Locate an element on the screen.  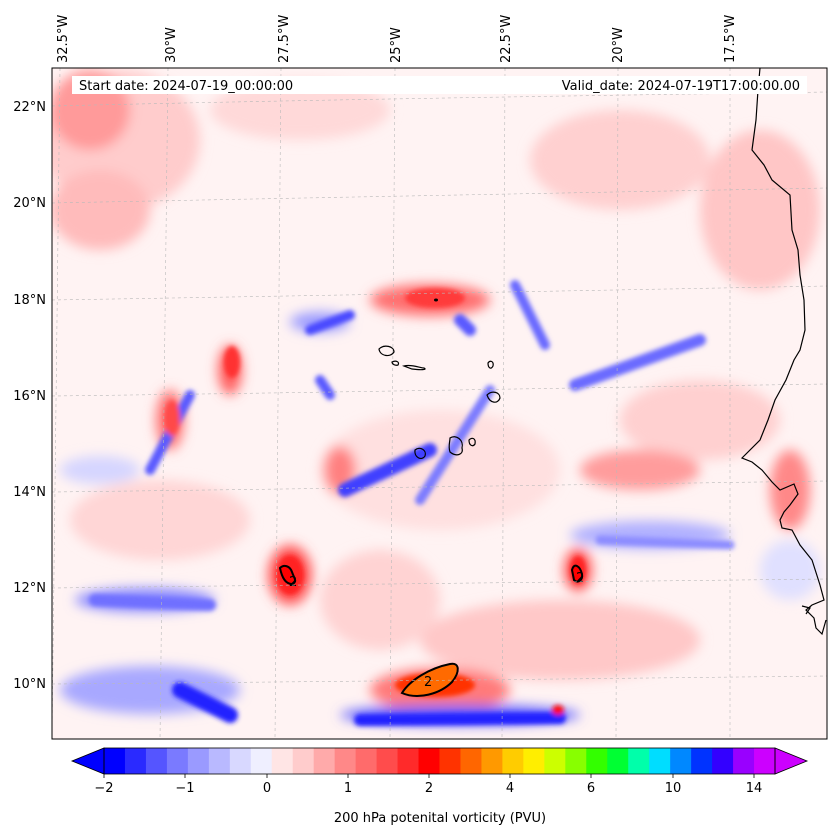
colorbar-tick-label-4: 1 is located at coordinates (348, 788).